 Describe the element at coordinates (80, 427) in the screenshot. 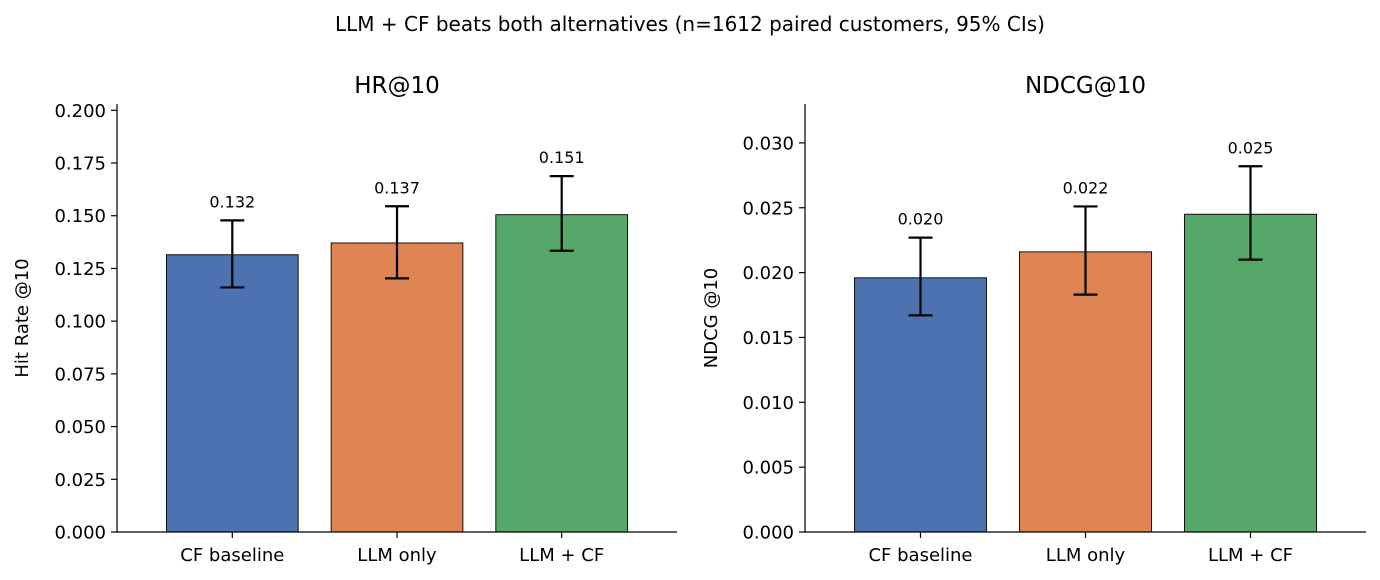

I see `y-tick-label: 0.050` at that location.